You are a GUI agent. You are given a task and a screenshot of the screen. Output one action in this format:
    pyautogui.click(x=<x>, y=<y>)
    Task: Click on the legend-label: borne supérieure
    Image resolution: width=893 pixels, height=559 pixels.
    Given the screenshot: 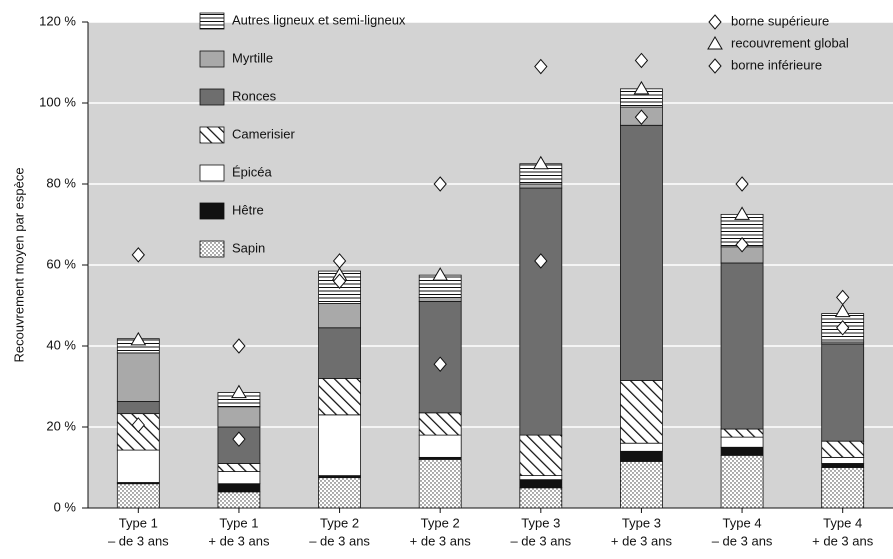 What is the action you would take?
    pyautogui.click(x=780, y=20)
    